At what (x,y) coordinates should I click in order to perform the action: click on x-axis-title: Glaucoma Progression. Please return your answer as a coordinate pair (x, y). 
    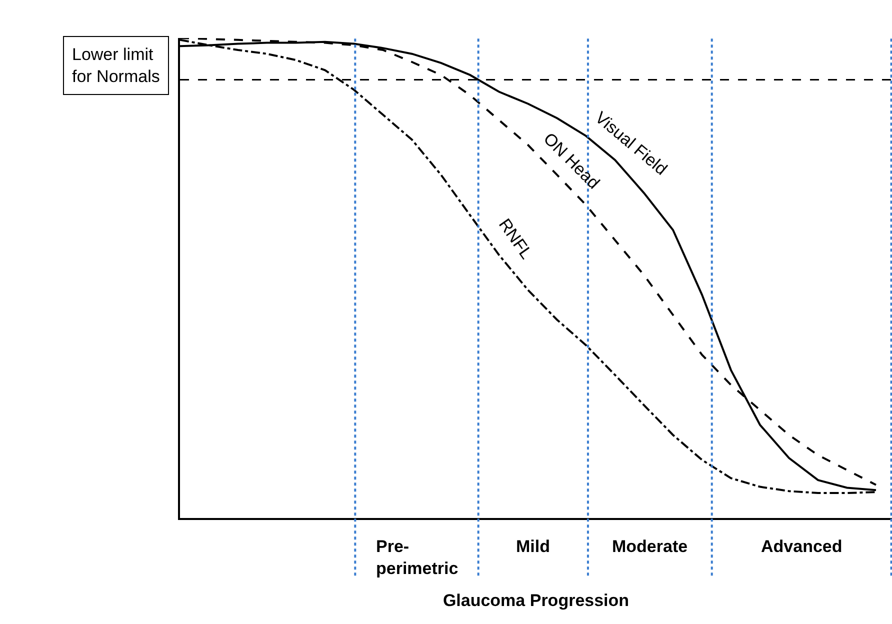
    Looking at the image, I should click on (536, 600).